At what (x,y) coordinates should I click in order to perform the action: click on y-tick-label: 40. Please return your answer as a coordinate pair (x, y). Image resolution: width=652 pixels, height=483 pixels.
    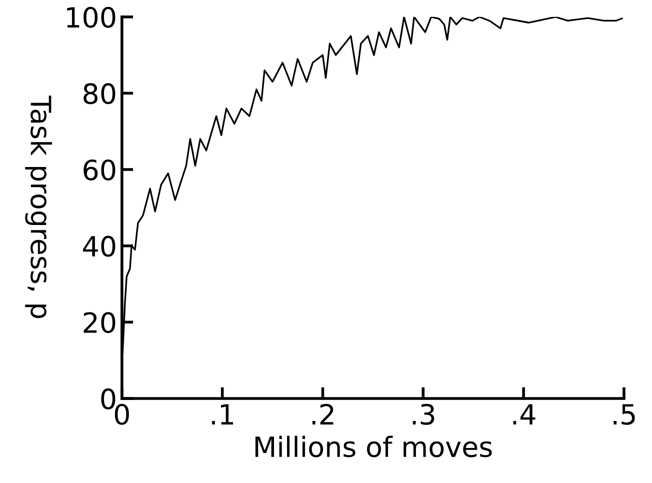
    Looking at the image, I should click on (99, 246).